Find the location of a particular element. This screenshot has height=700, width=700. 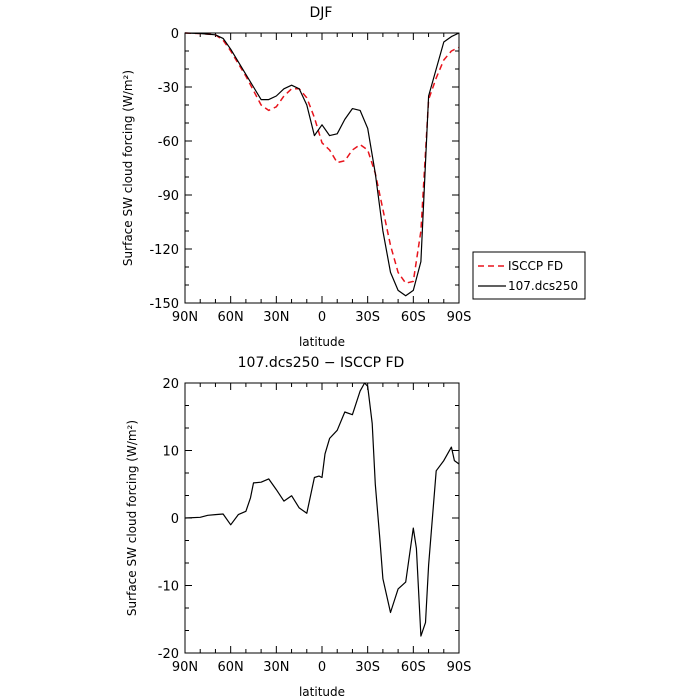

bottom-panel-series is located at coordinates (322, 509).